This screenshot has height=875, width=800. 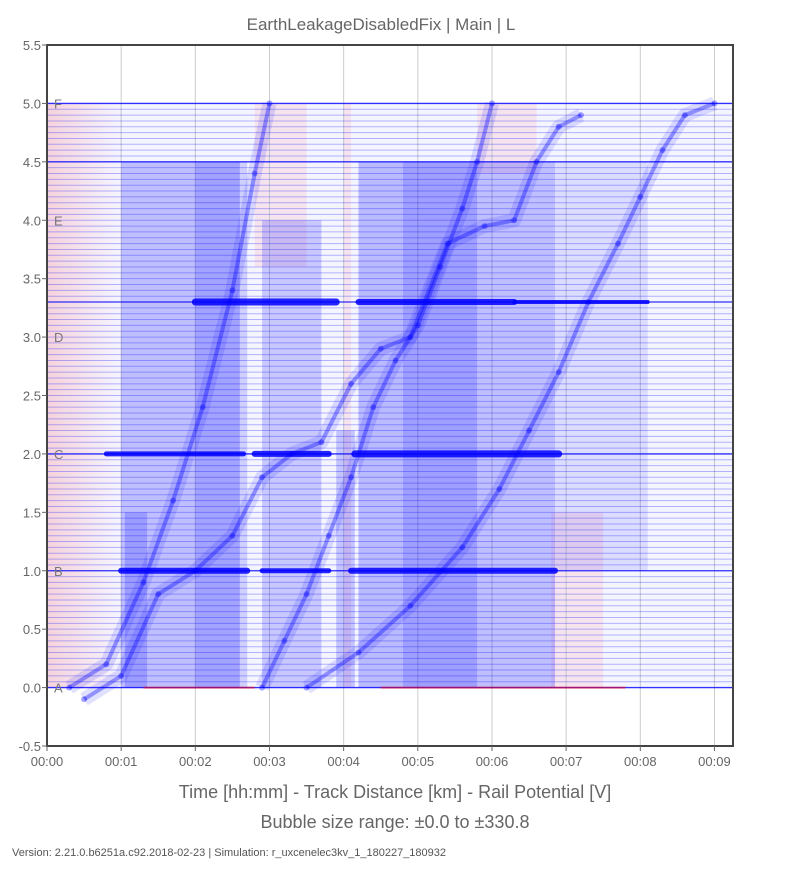 What do you see at coordinates (47, 761) in the screenshot?
I see `x-tick-label: 00:00` at bounding box center [47, 761].